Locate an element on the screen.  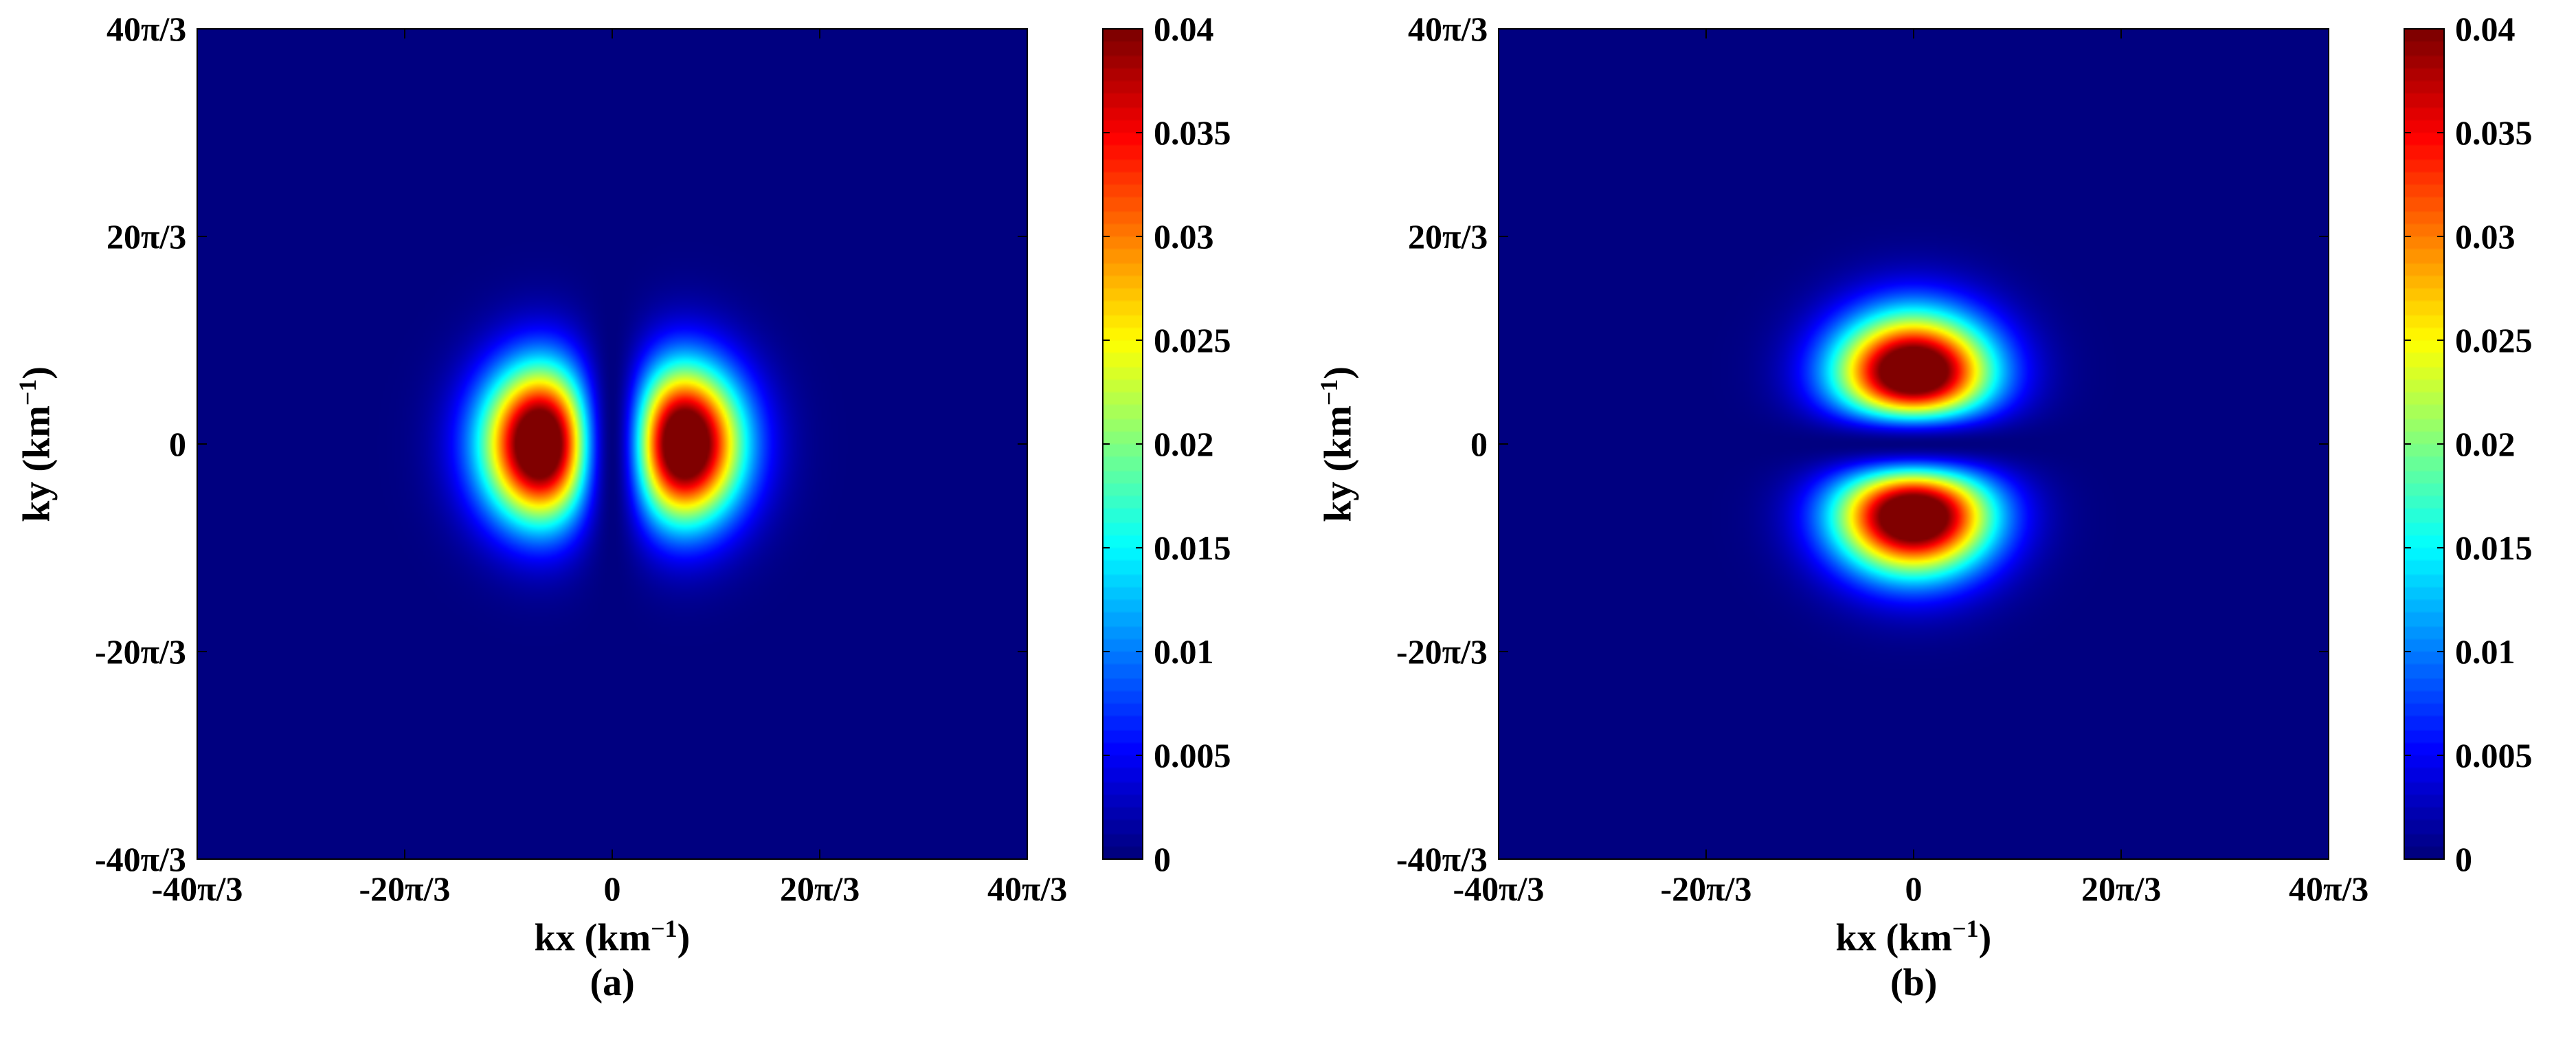
colorbar-tick-label-a-2: 0.01 is located at coordinates (1184, 651).